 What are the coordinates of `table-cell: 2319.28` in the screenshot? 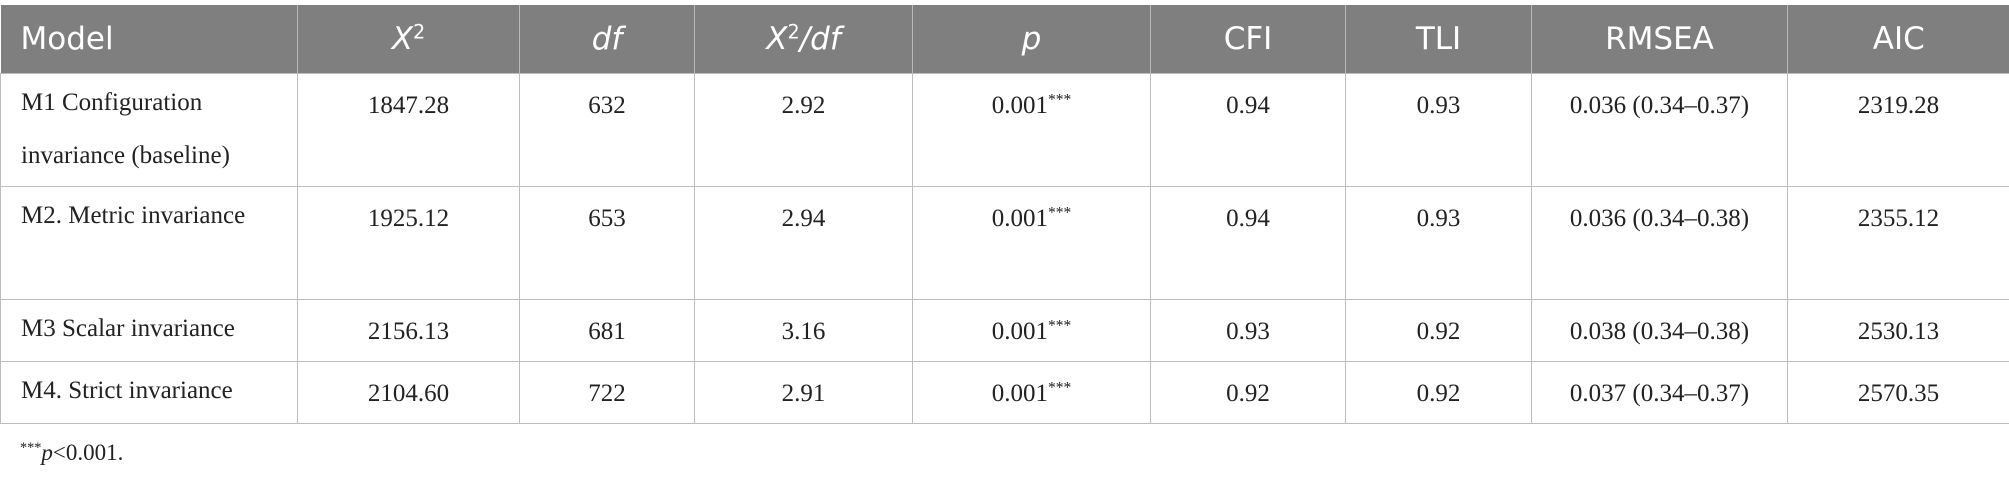 It's located at (1898, 130).